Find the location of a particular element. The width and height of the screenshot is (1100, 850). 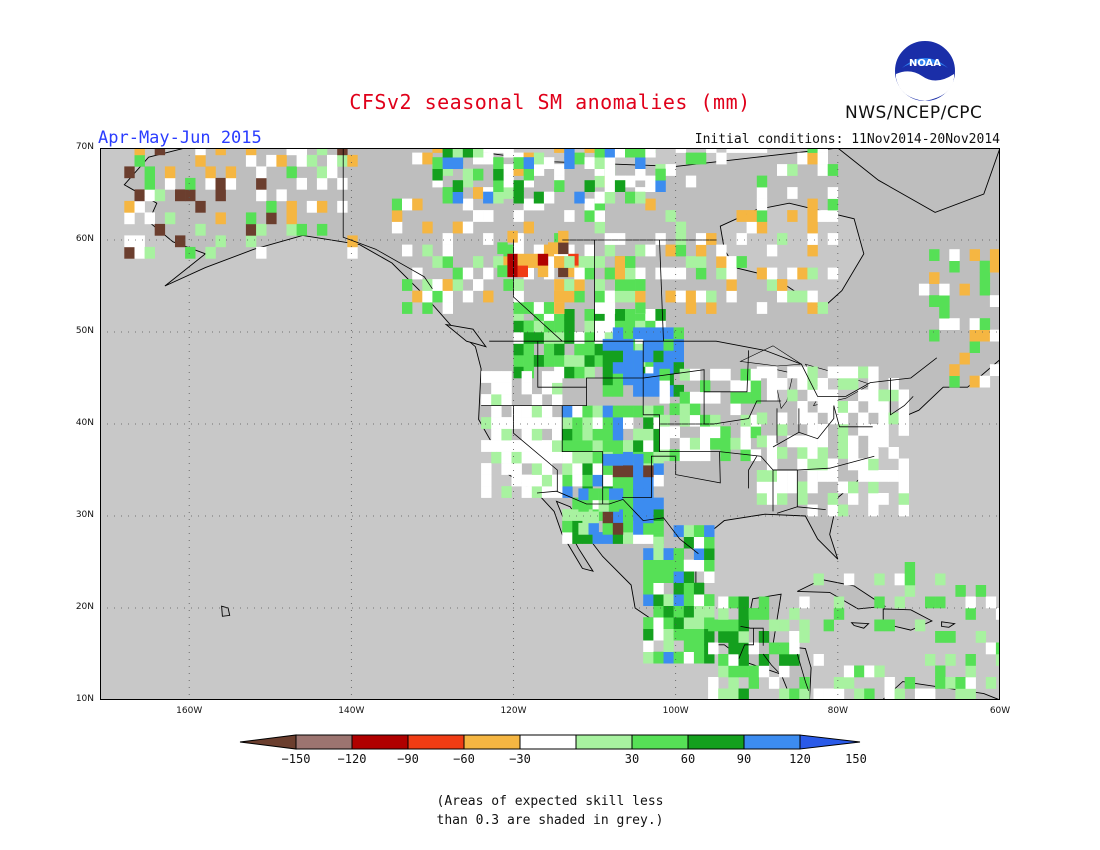

longitude-label: 80W is located at coordinates (837, 711).